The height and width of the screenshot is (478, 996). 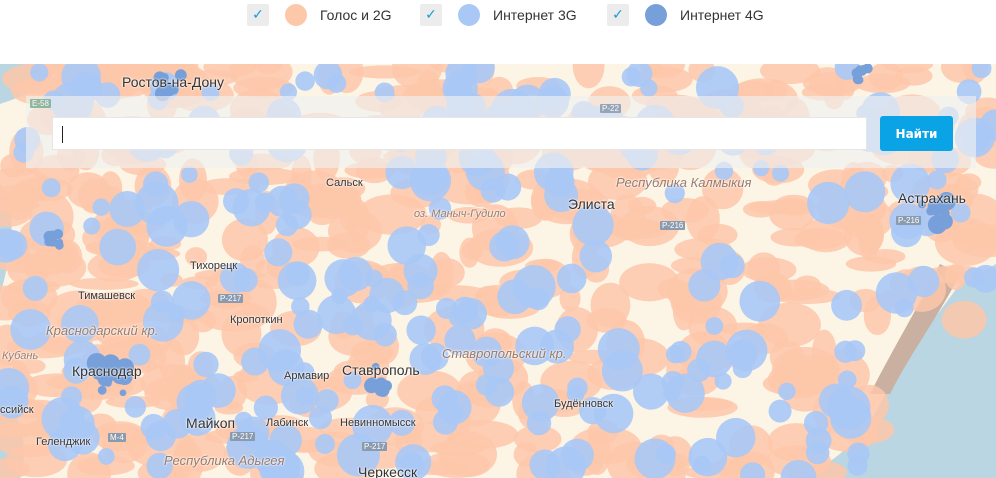 I want to click on text-caret, so click(x=62, y=134).